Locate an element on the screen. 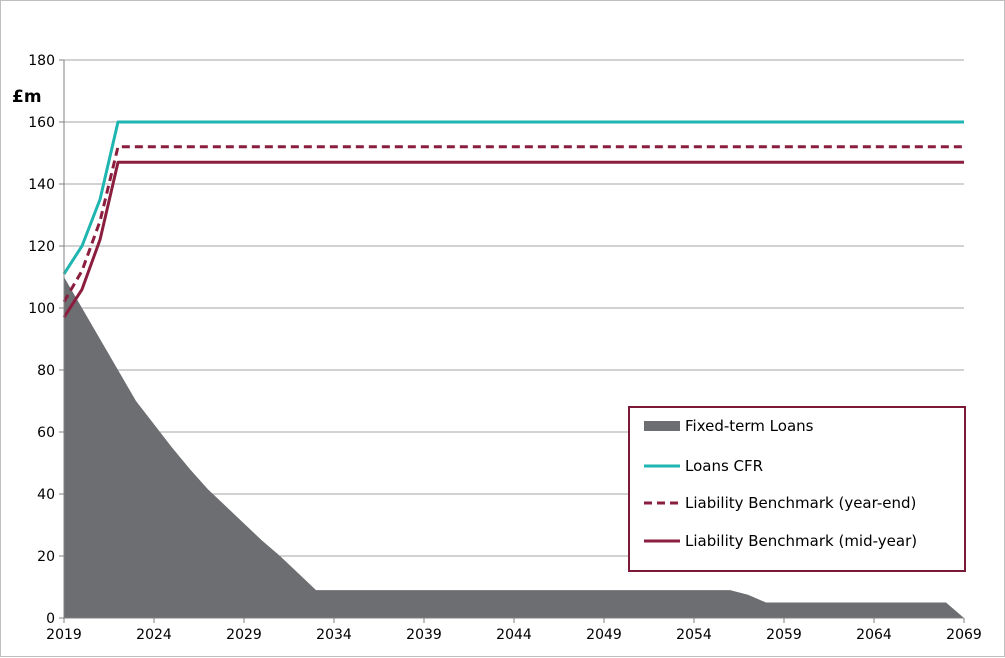 This screenshot has height=658, width=1005. y-tick-labels: 0 20 40 60 80 100 120 140 160 180 is located at coordinates (41, 340).